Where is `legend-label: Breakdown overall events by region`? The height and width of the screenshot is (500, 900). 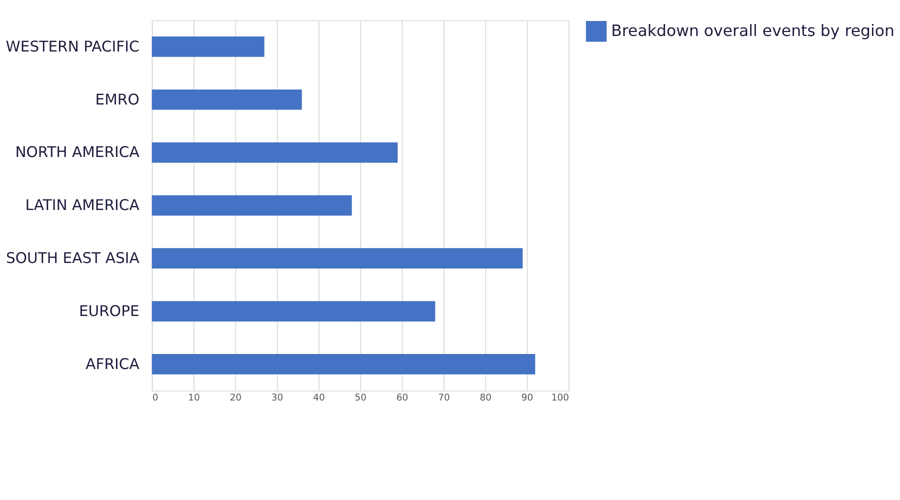
legend-label: Breakdown overall events by region is located at coordinates (752, 30).